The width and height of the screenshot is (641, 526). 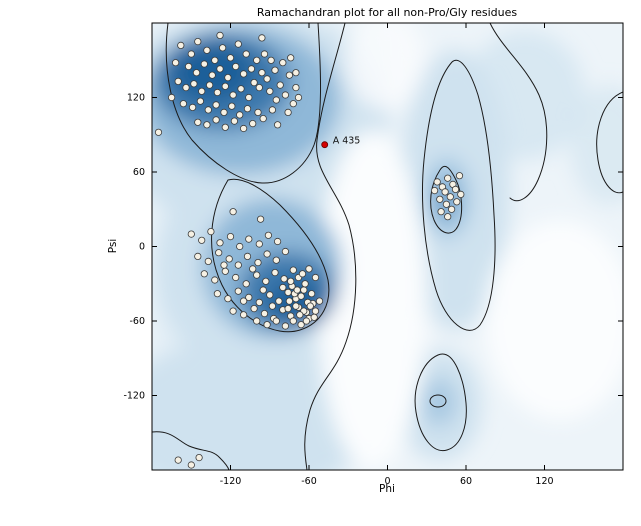 I want to click on top-right-contour, so click(x=518, y=112).